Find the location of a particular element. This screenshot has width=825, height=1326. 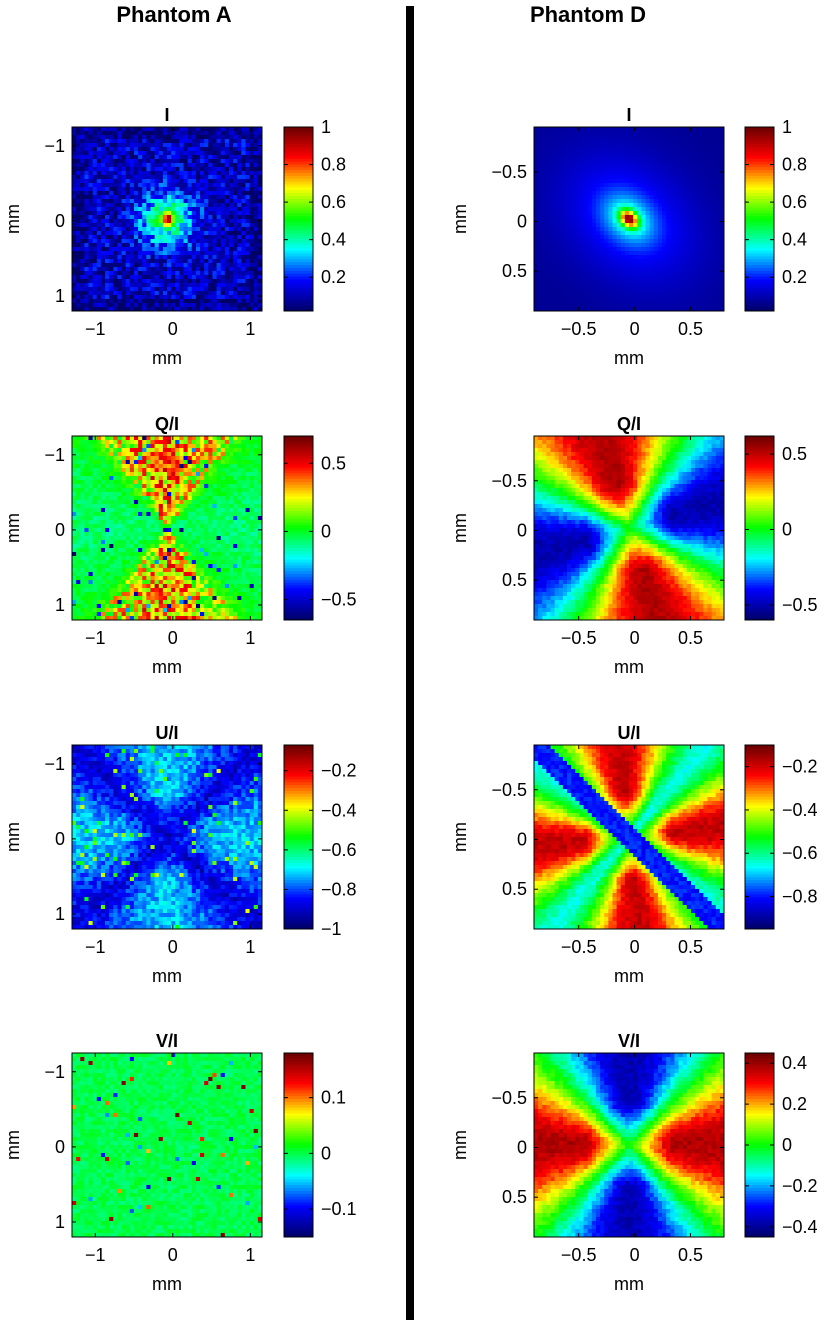

panel-title: Q/I is located at coordinates (167, 424).